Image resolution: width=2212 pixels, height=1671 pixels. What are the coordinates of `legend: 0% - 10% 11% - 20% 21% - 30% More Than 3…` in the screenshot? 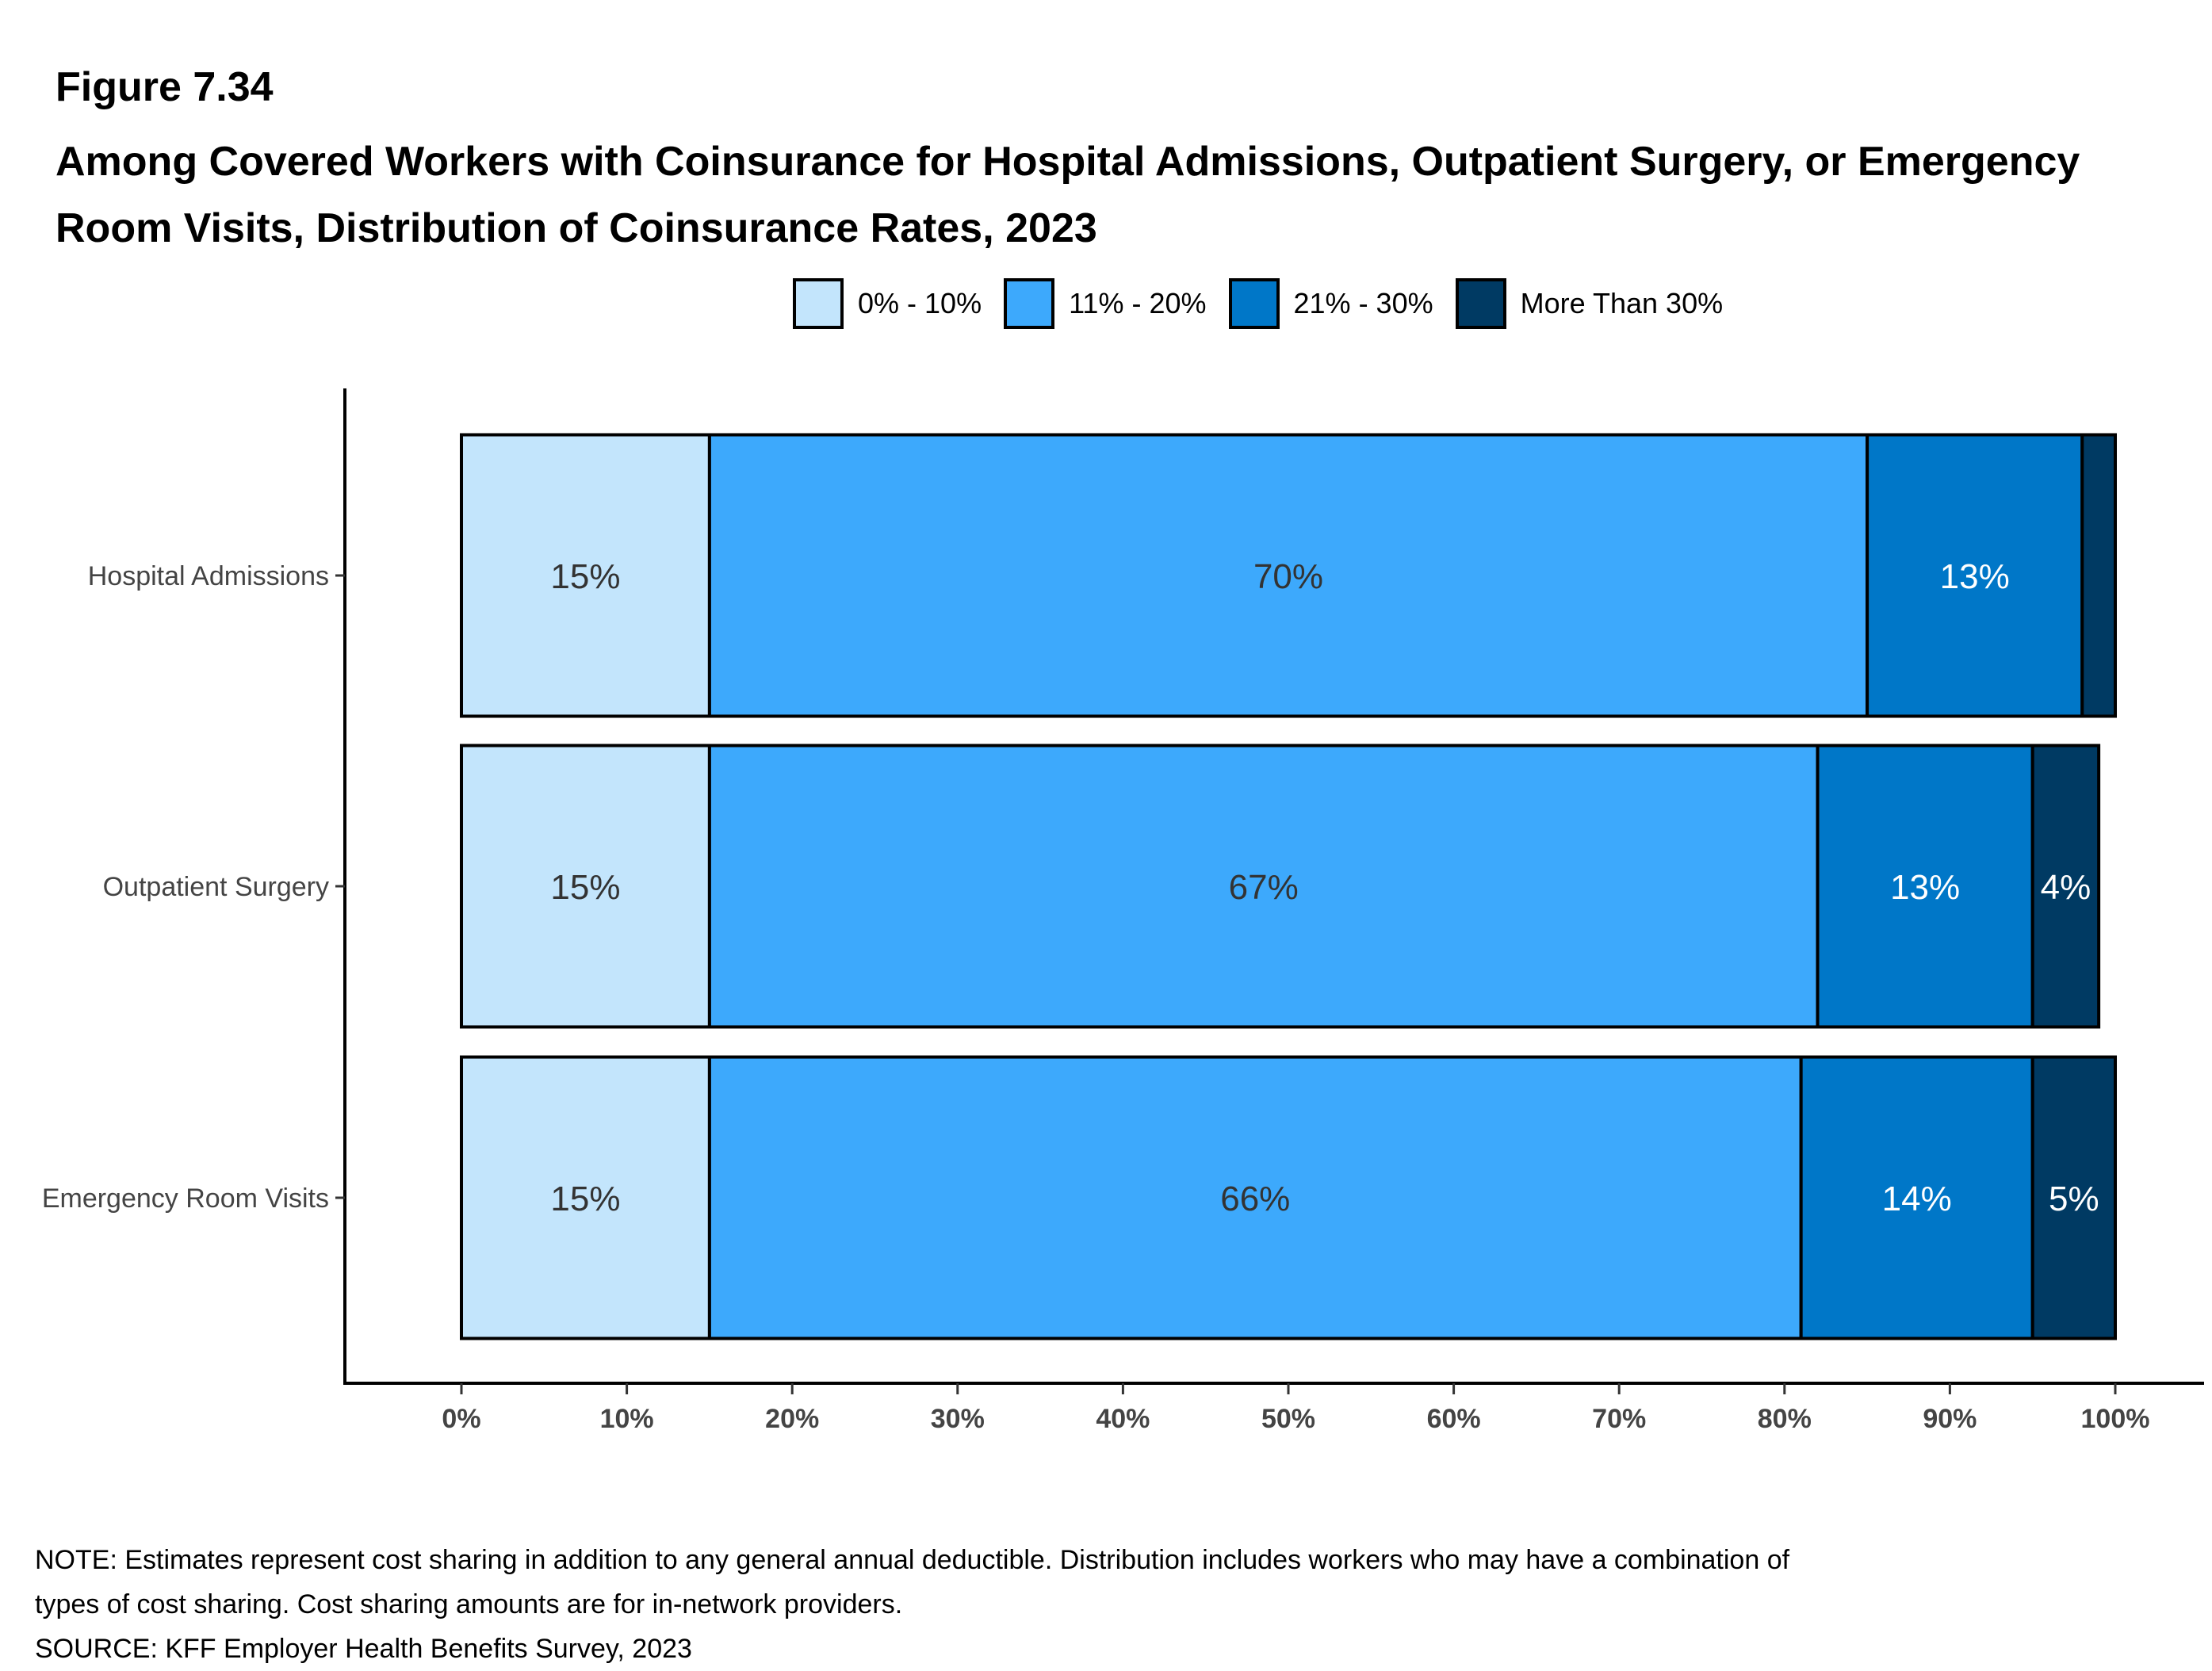 It's located at (1269, 304).